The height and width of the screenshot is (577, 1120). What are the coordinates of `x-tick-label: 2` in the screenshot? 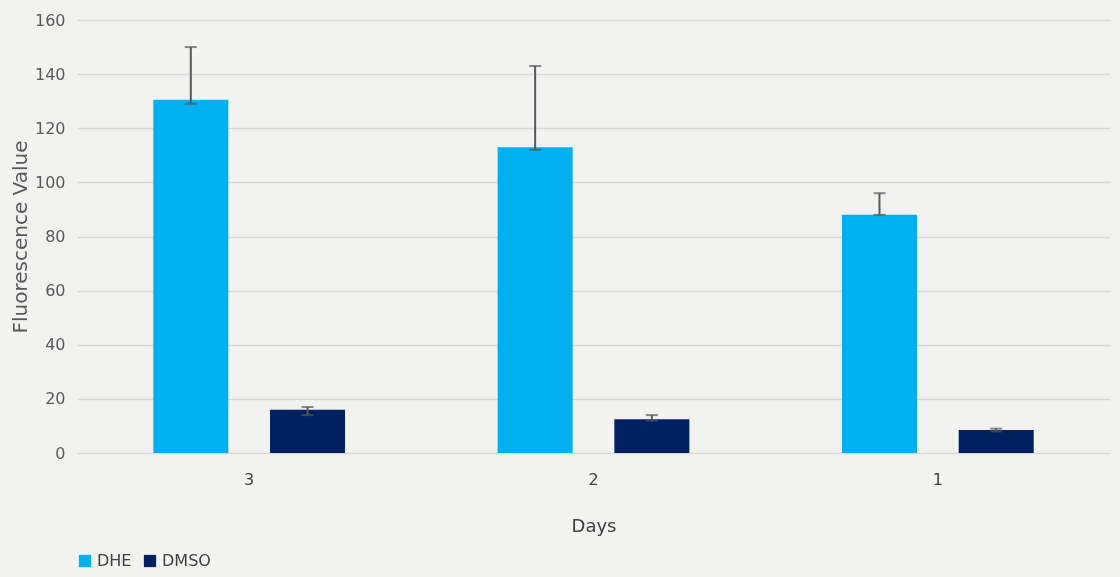 It's located at (593, 479).